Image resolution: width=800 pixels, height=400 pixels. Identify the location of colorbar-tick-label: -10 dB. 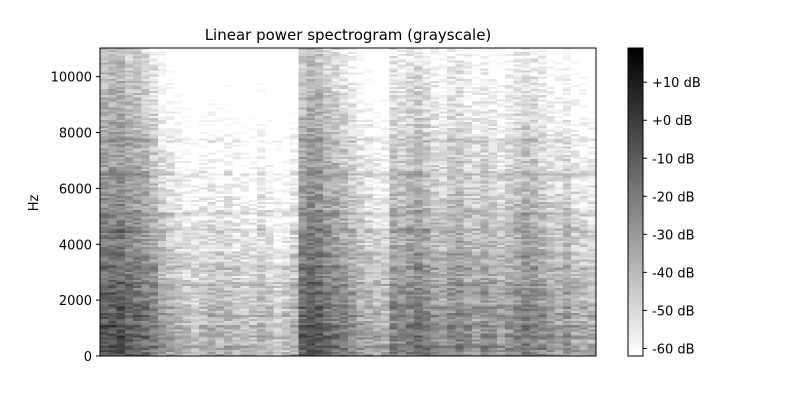
(673, 159).